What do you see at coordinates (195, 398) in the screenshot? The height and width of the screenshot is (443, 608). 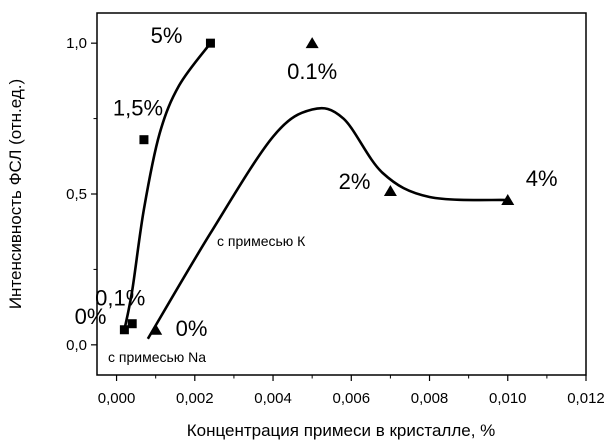 I see `x-tick-label: 0,002` at bounding box center [195, 398].